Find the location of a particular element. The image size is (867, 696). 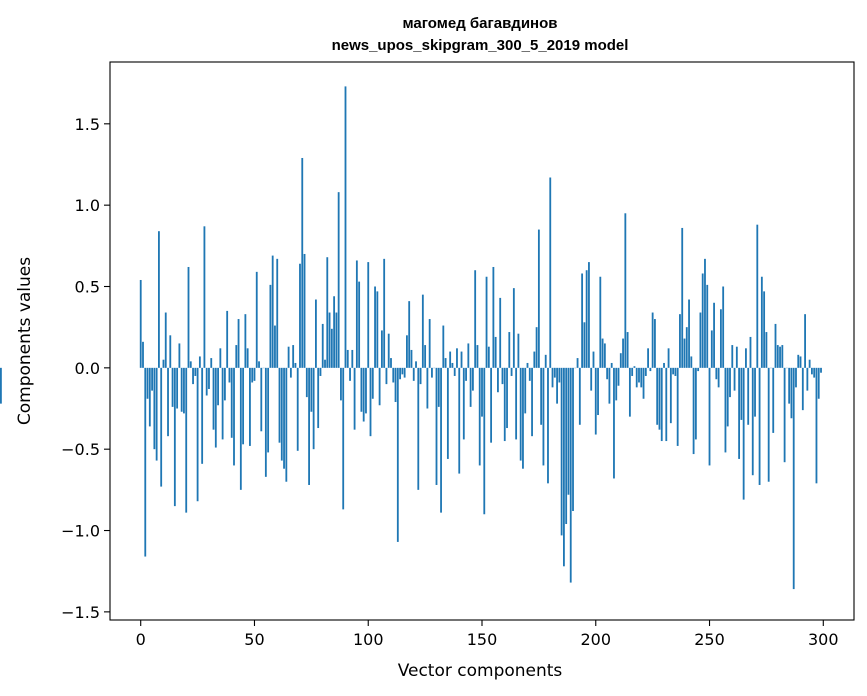

y-axis-ticks: −1.5 −1.0 −0.5 0.0 0.5 1.0 1.5 is located at coordinates (85, 368).